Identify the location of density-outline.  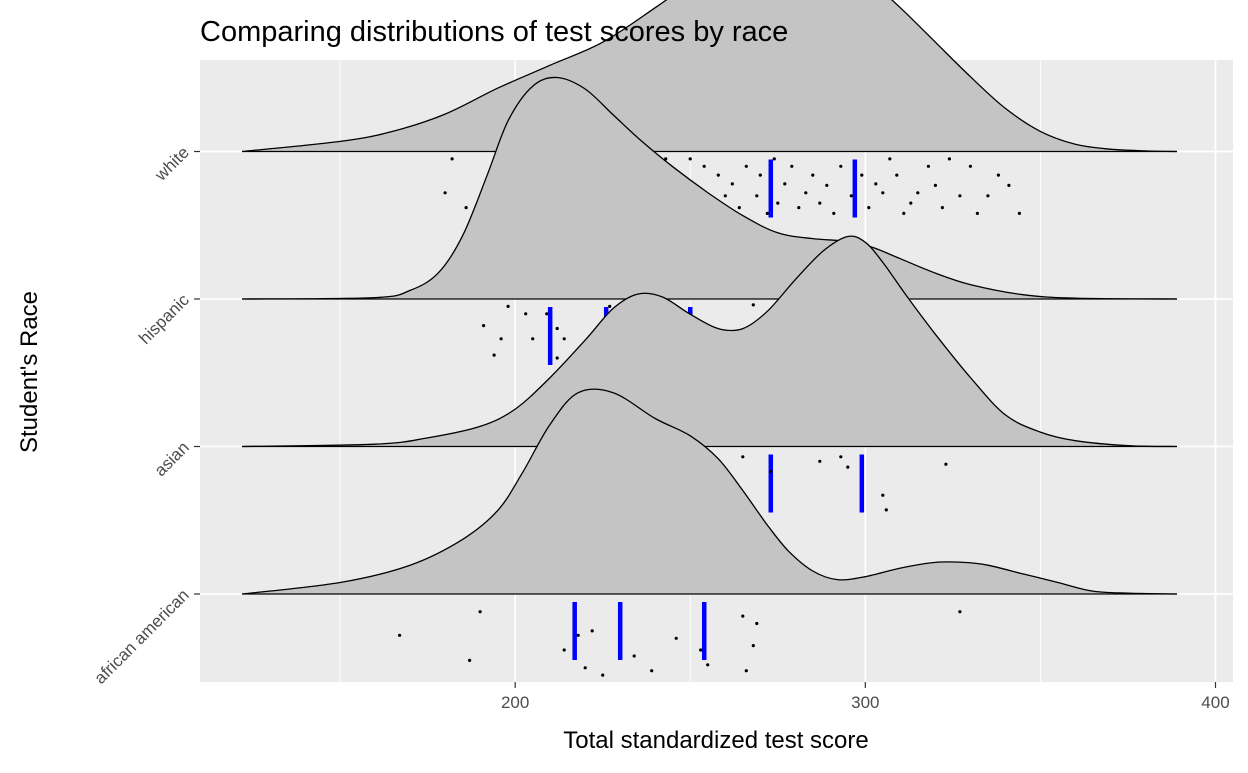
(709, 76).